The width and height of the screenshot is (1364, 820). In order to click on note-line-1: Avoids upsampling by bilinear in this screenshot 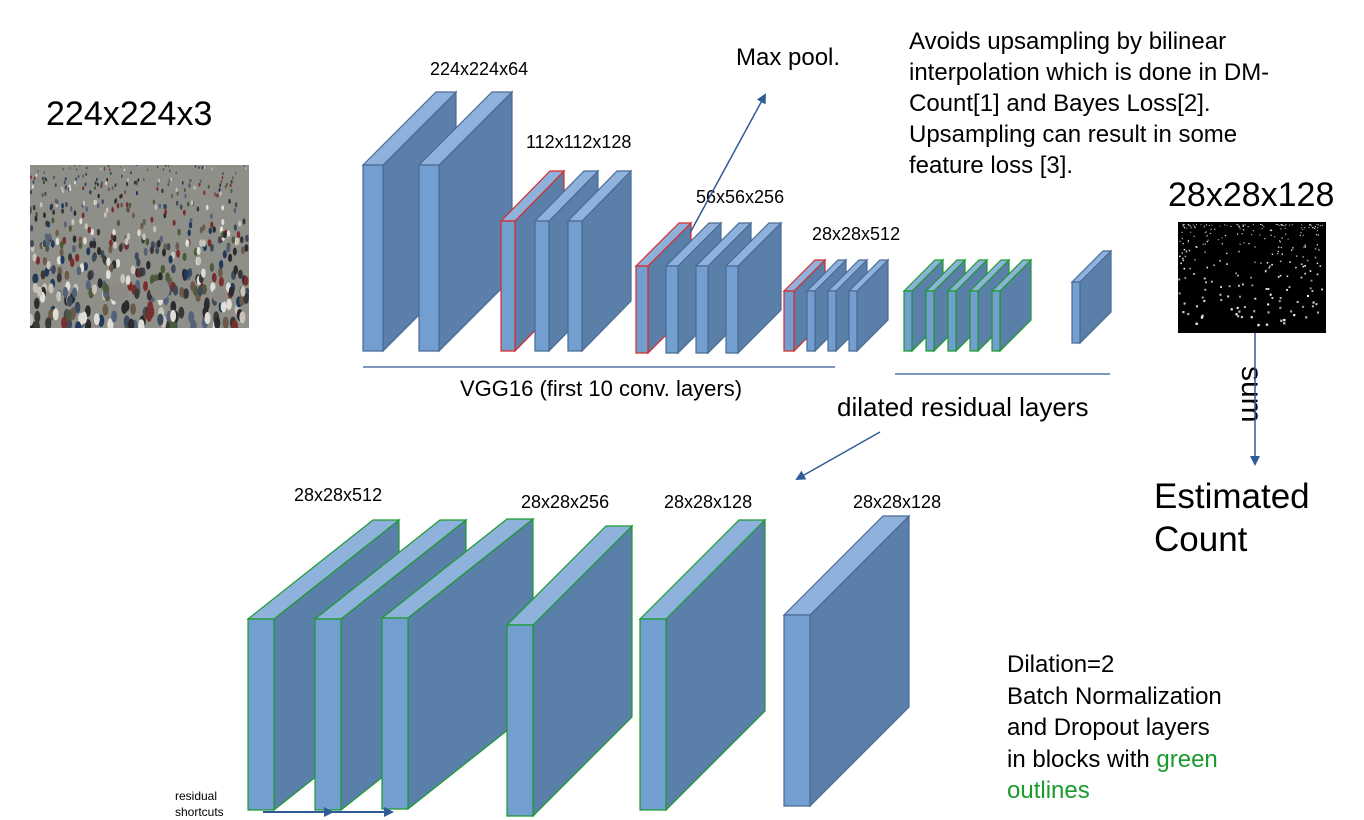, I will do `click(1068, 41)`.